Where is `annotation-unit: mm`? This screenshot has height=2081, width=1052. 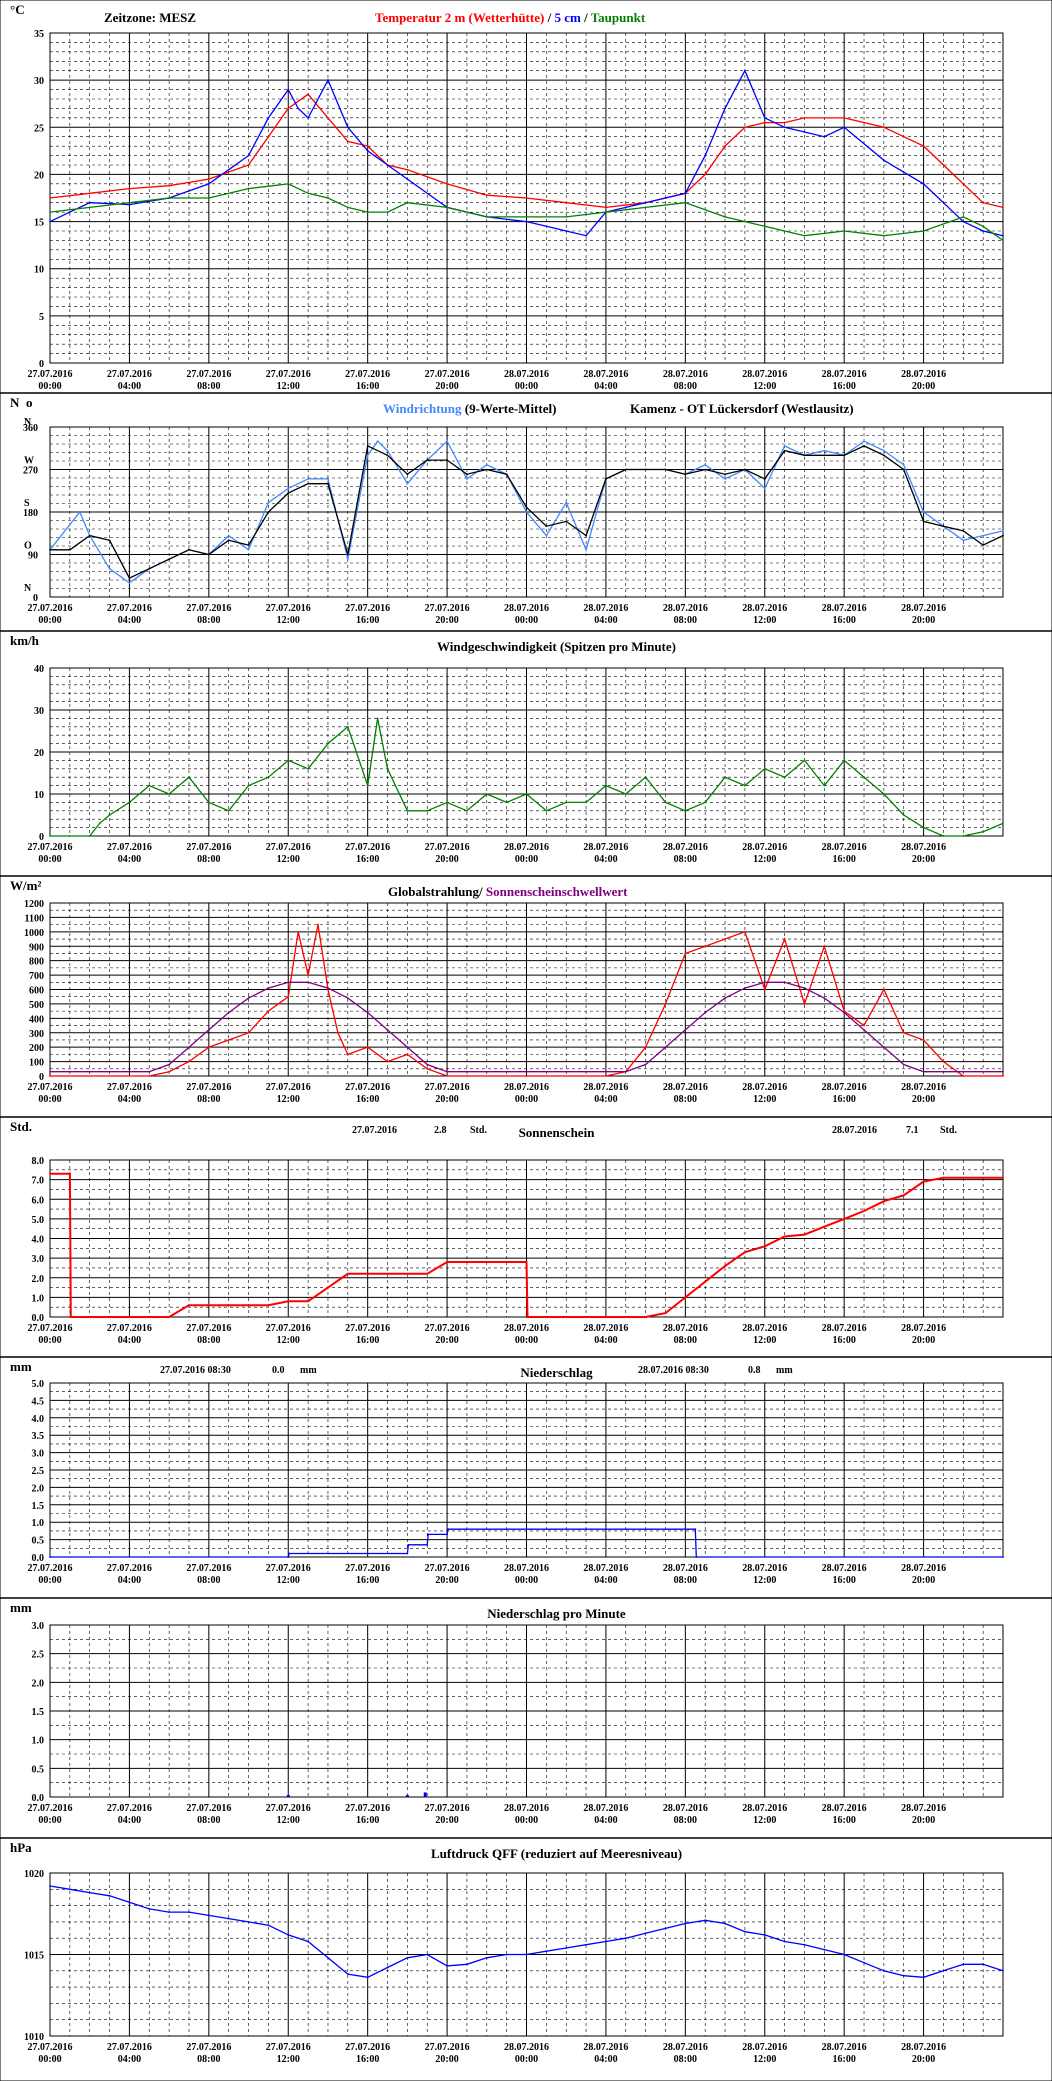
annotation-unit: mm is located at coordinates (308, 1370).